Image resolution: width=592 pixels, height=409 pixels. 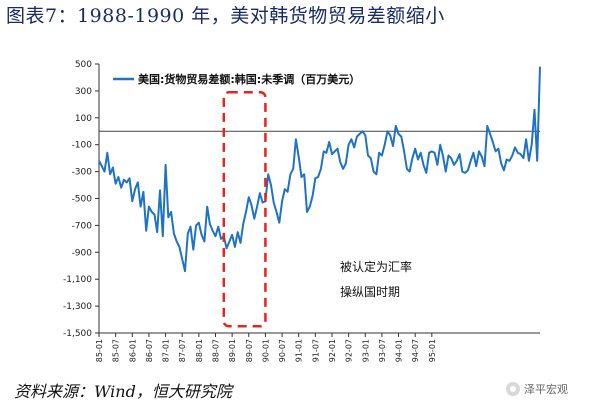 I want to click on x-tick-label: 86-07, so click(x=149, y=350).